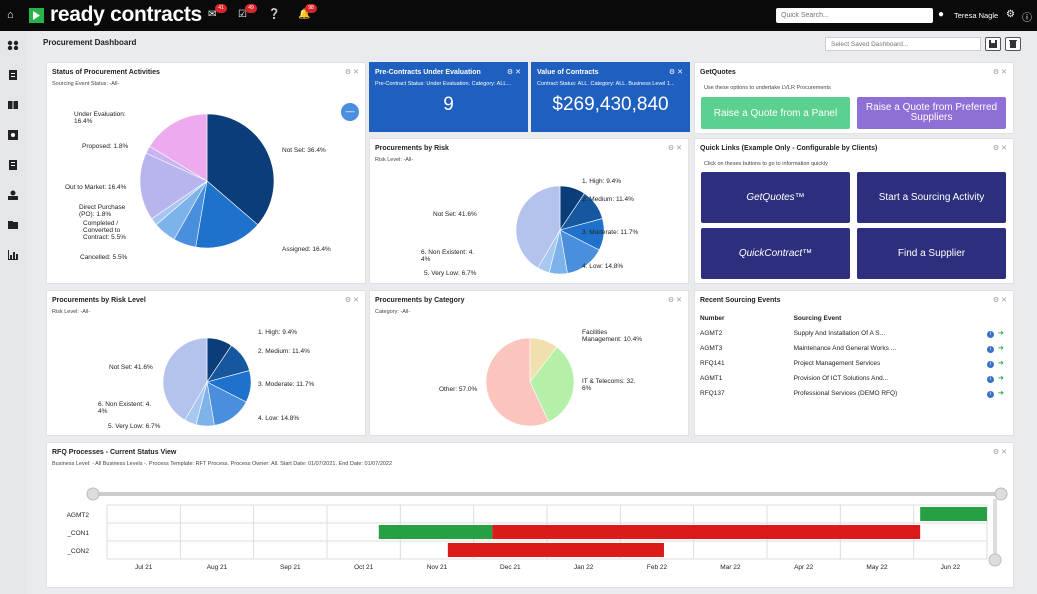 This screenshot has width=1037, height=594. I want to click on vertical-scrollbar, so click(995, 527).